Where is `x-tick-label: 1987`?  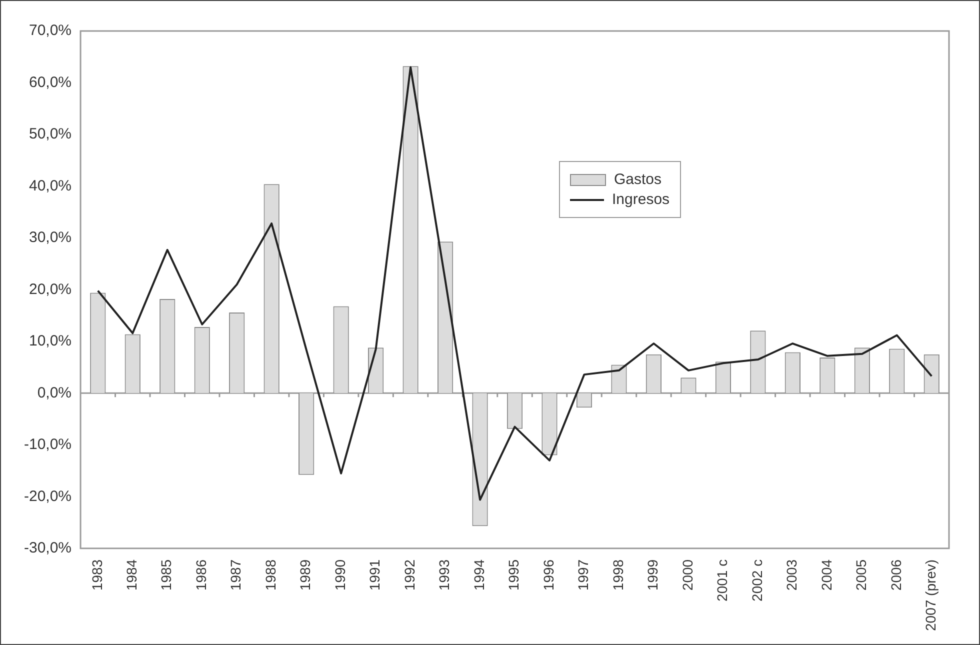
x-tick-label: 1987 is located at coordinates (236, 575).